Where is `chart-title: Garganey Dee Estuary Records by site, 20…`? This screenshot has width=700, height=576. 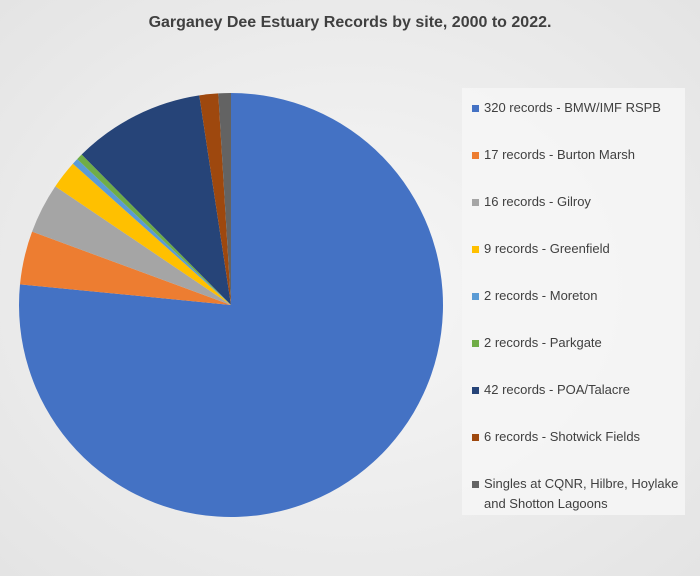
chart-title: Garganey Dee Estuary Records by site, 20… is located at coordinates (350, 22).